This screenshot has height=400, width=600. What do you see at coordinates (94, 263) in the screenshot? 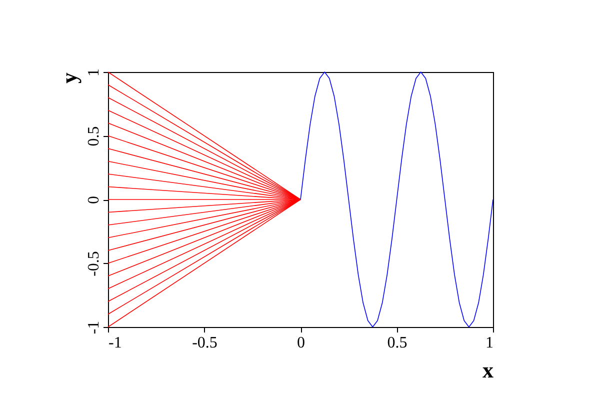
I see `y-tick-label: -0.5` at bounding box center [94, 263].